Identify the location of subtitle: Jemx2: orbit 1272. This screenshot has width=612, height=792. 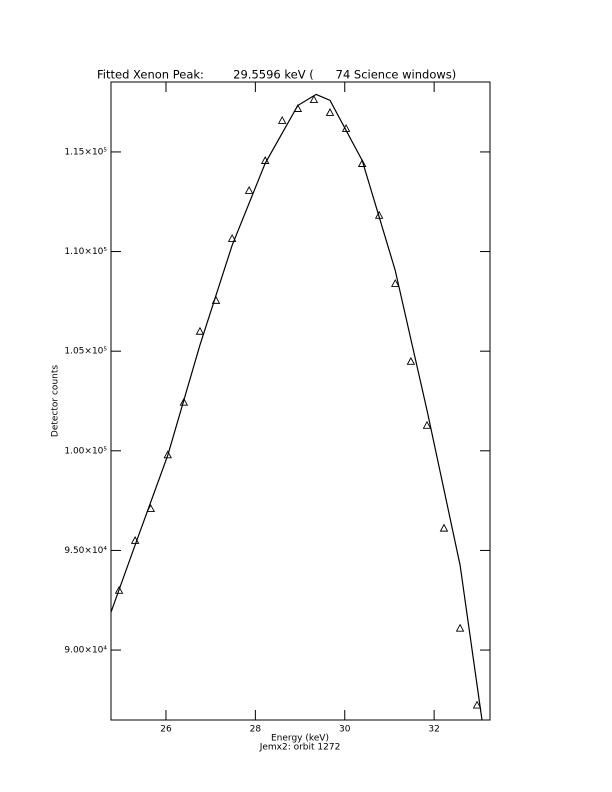
(300, 748).